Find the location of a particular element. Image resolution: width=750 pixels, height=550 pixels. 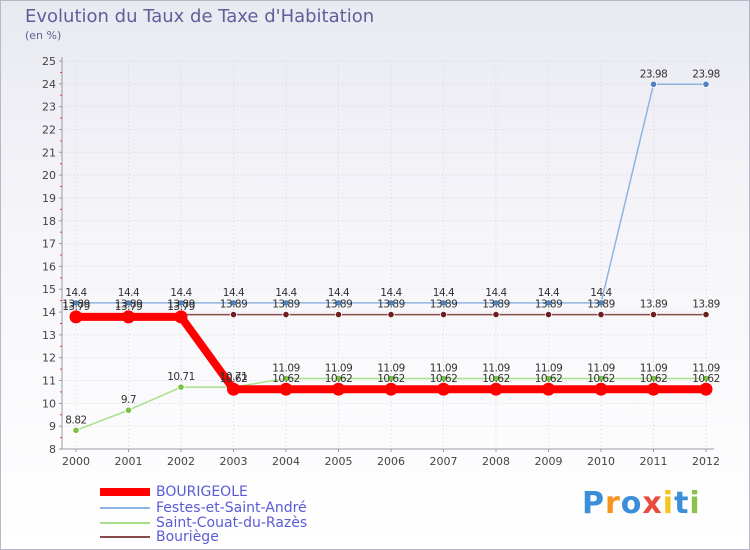

series-0-point-2004 is located at coordinates (286, 389).